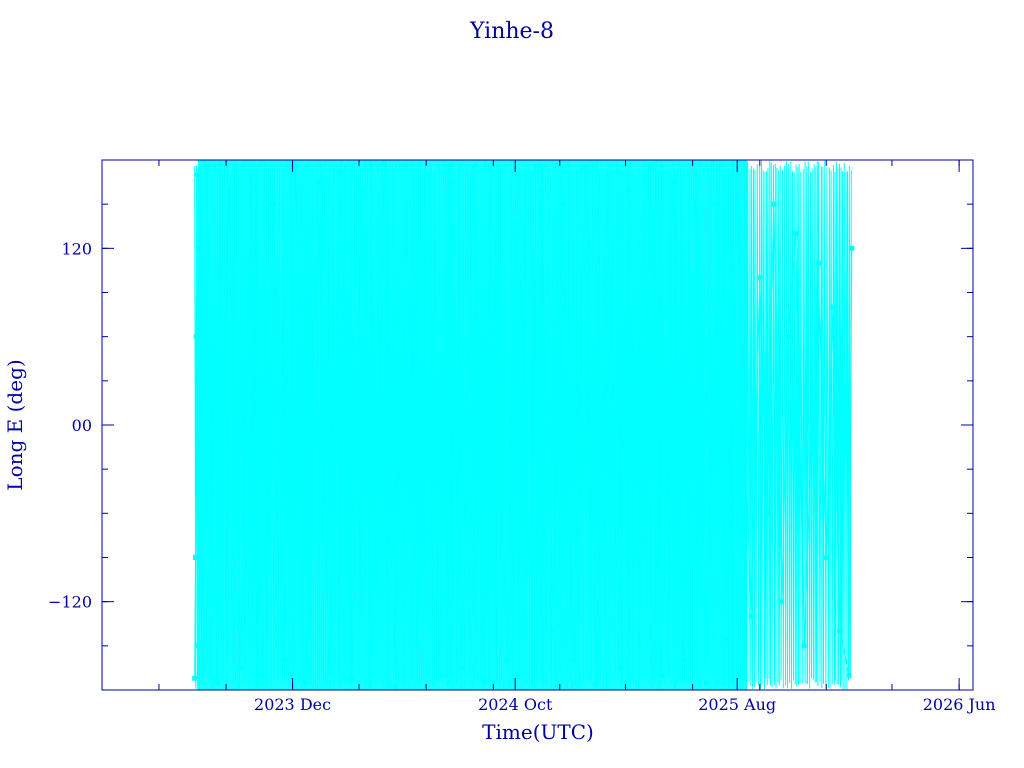 Image resolution: width=1024 pixels, height=768 pixels. Describe the element at coordinates (70, 602) in the screenshot. I see `y-tick-label: −120` at that location.